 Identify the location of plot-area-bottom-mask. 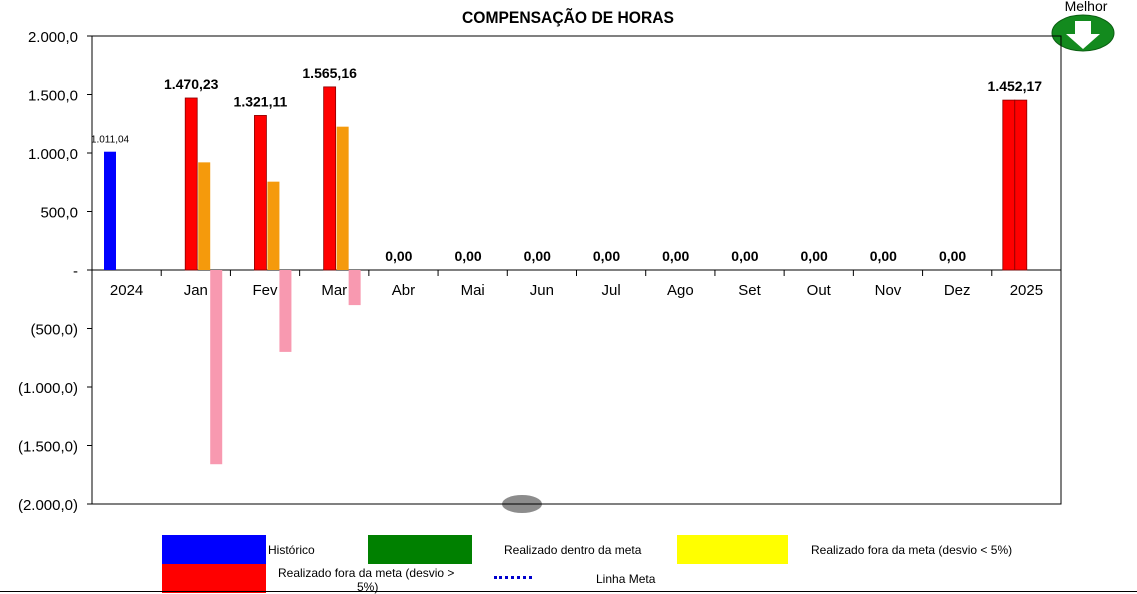
(520, 514).